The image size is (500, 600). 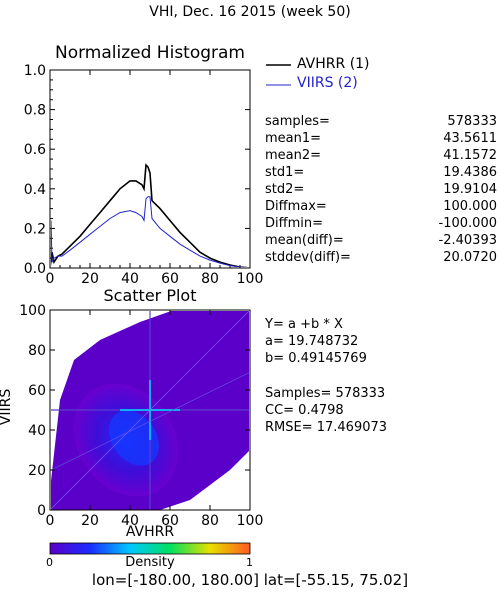 What do you see at coordinates (35, 229) in the screenshot?
I see `hist-y-tick-label: 0.2` at bounding box center [35, 229].